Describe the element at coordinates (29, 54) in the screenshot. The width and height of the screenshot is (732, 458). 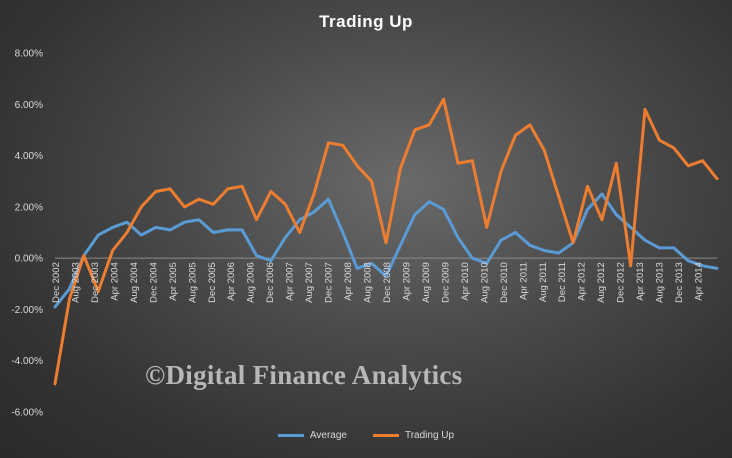
I see `y-tick-label: 8.00%` at that location.